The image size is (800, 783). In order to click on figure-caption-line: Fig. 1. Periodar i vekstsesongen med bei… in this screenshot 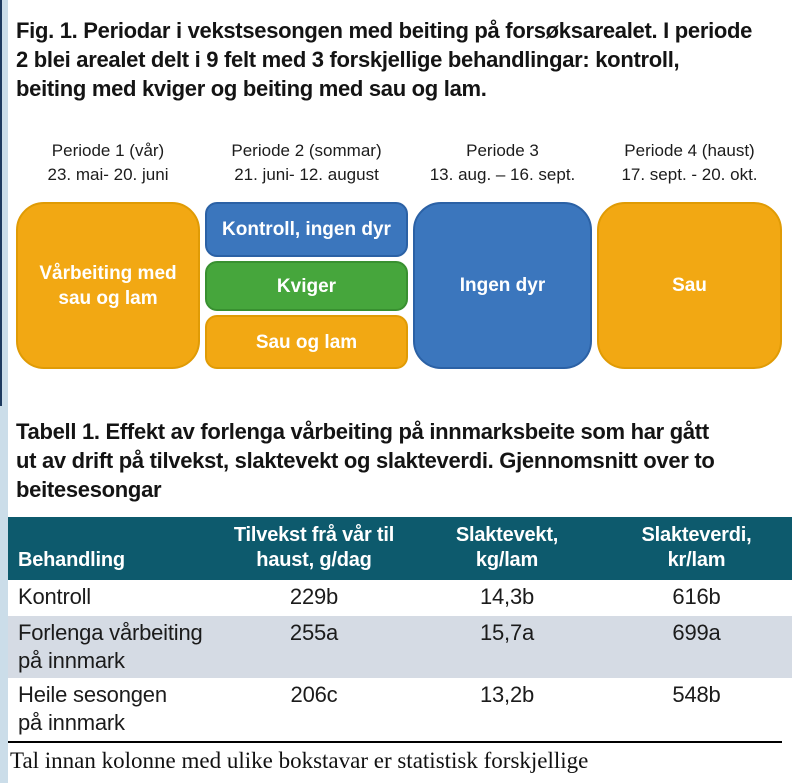, I will do `click(384, 30)`.